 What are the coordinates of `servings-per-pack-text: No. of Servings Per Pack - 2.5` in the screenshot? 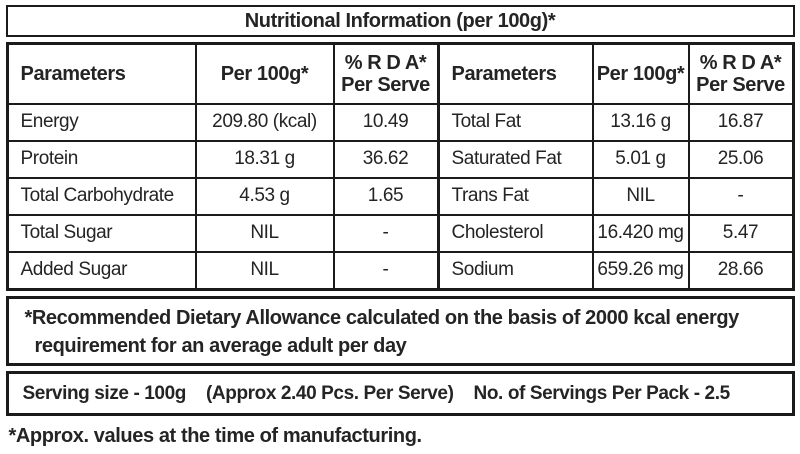 It's located at (602, 393).